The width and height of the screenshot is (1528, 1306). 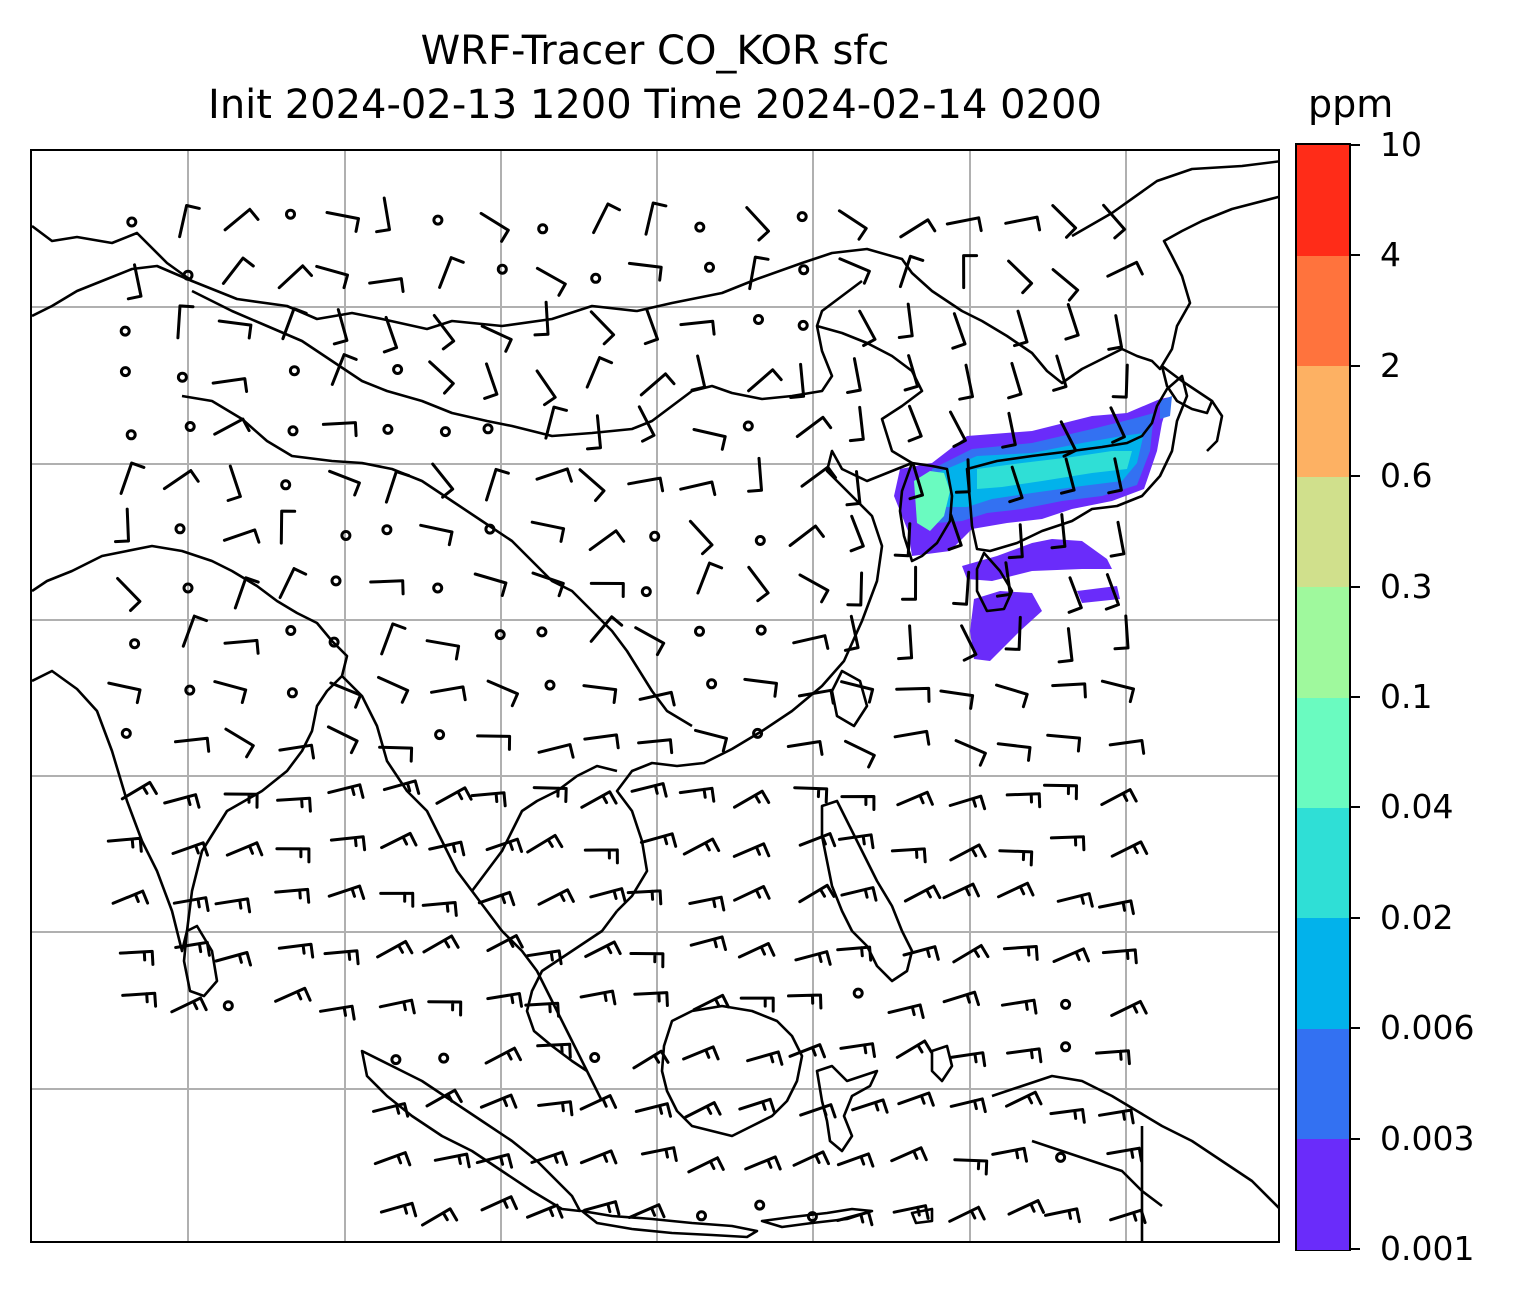 I want to click on colorbar-segment, so click(x=1323, y=311).